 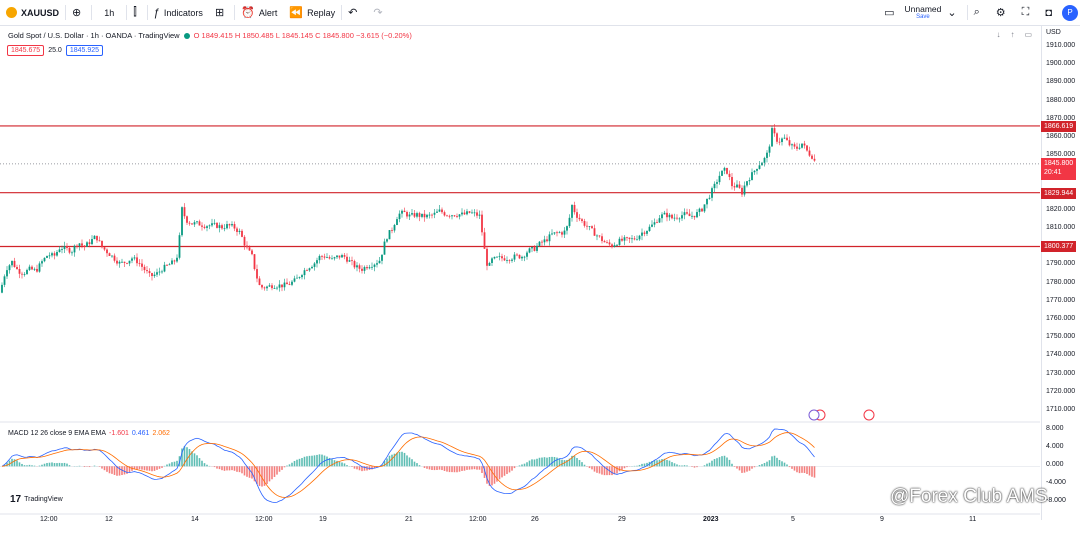 What do you see at coordinates (1061, 391) in the screenshot?
I see `price-tick: 1720.000` at bounding box center [1061, 391].